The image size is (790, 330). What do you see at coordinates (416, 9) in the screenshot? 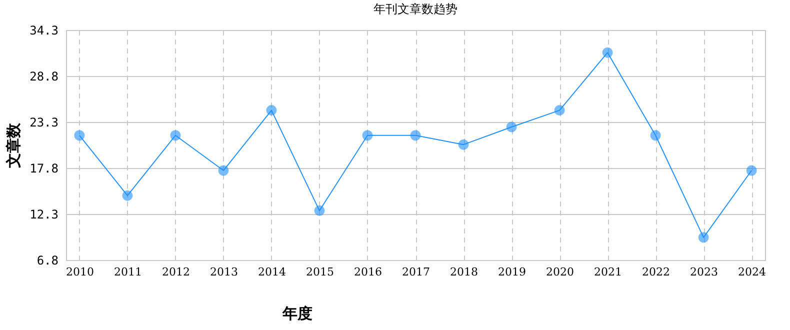
I see `chart-title: 年刊文章数趋势` at bounding box center [416, 9].